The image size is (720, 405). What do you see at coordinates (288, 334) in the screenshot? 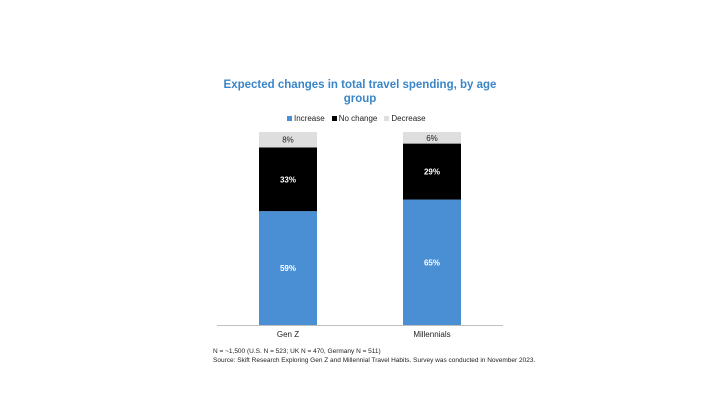
I see `category-label-gen-z: Gen Z` at bounding box center [288, 334].